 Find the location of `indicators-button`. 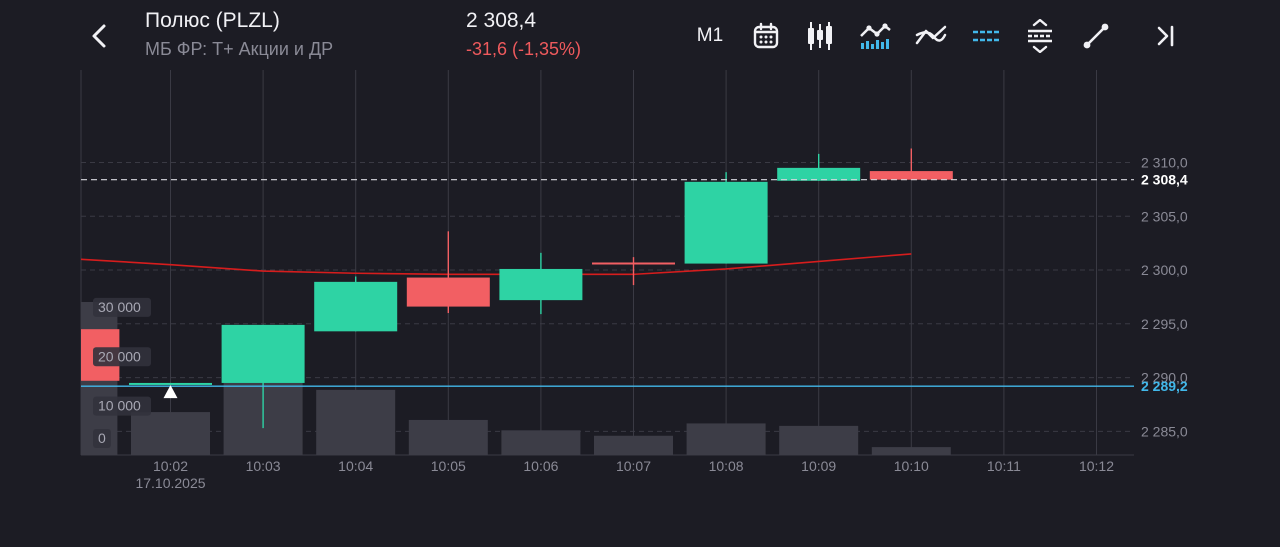

indicators-button is located at coordinates (875, 36).